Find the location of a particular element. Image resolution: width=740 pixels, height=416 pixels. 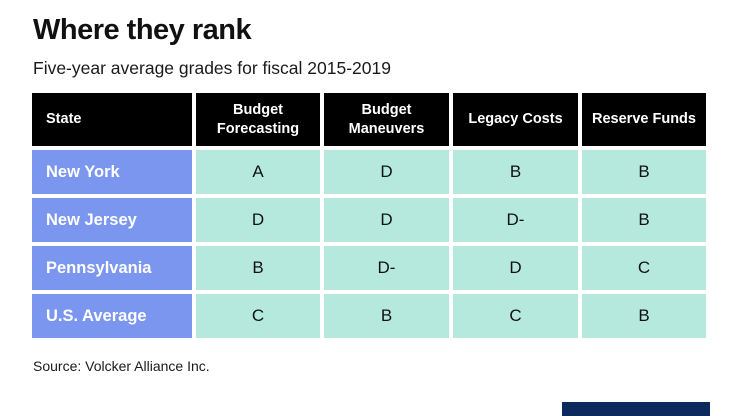

column-header-budget-maneuvers: Budget Maneuvers is located at coordinates (386, 119).